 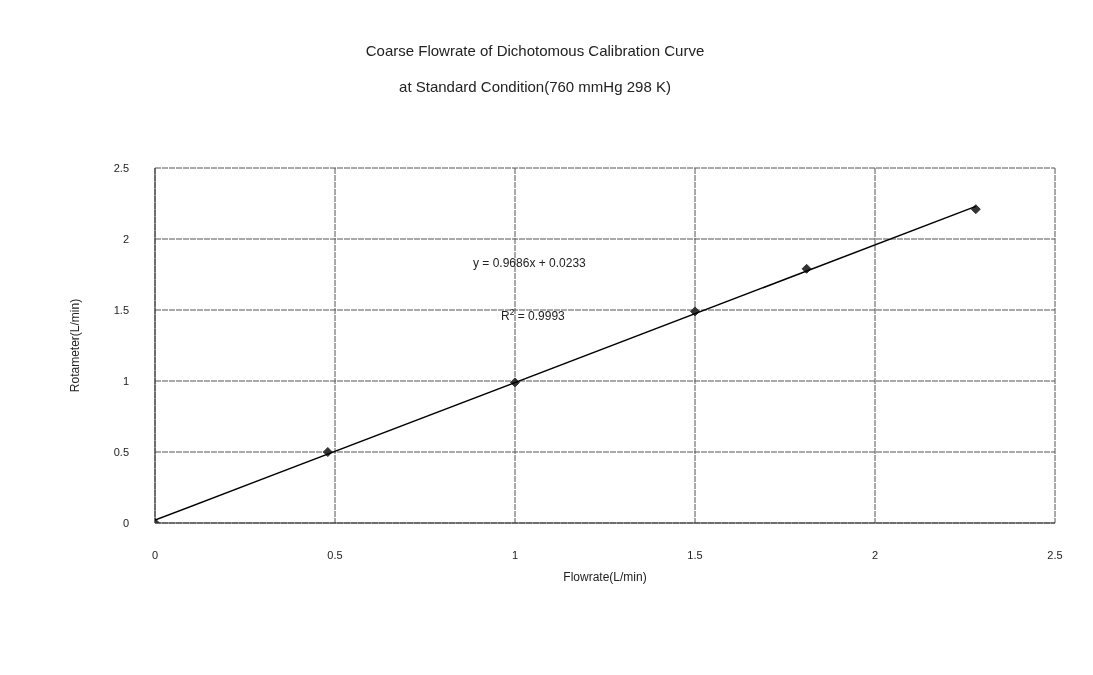 What do you see at coordinates (535, 50) in the screenshot?
I see `chart-title: Coarse Flowrate of Dichotomous Calibration Curve` at bounding box center [535, 50].